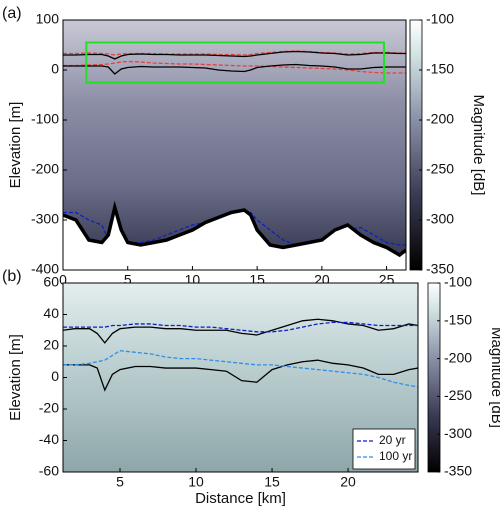 This screenshot has width=500, height=529. I want to click on plot-area, so click(240, 355).